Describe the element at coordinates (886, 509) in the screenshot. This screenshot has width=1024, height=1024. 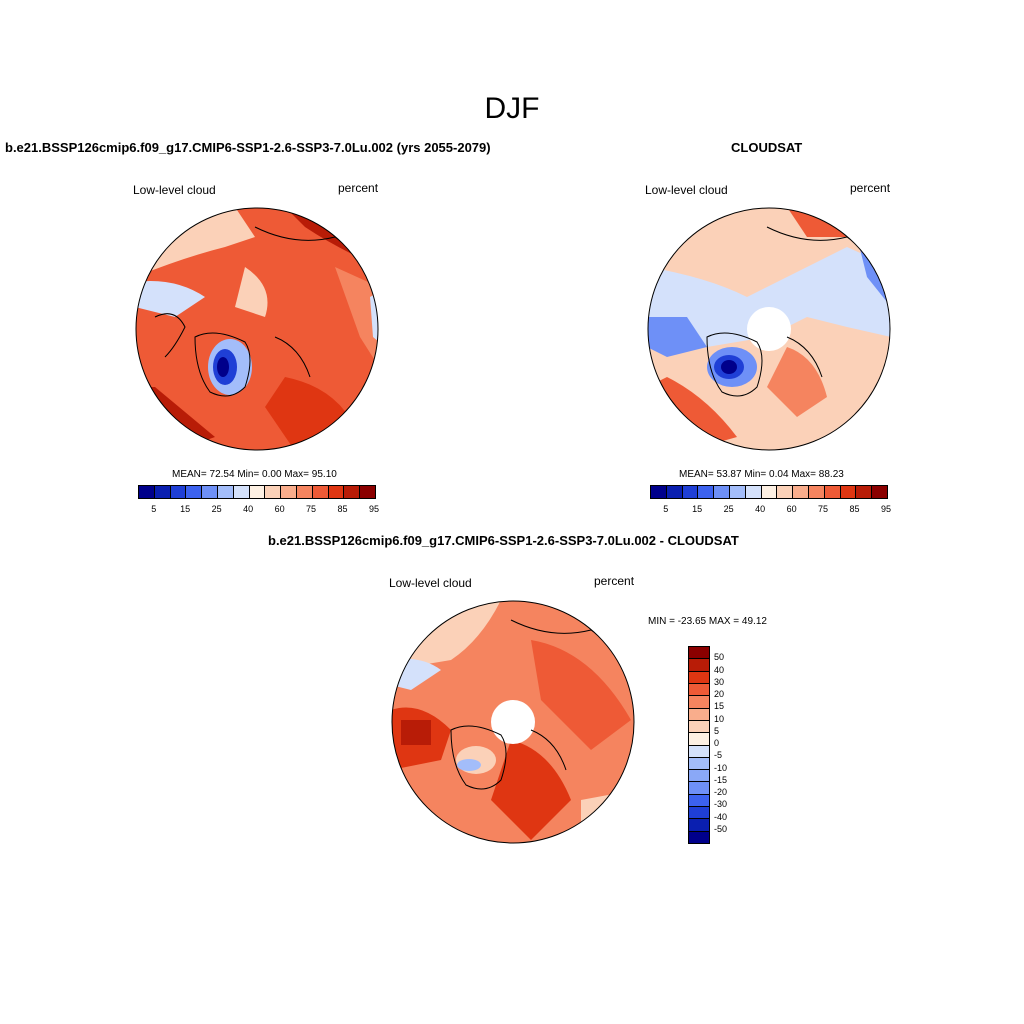
I see `panel-2-colorbar-tick-label: 95` at that location.